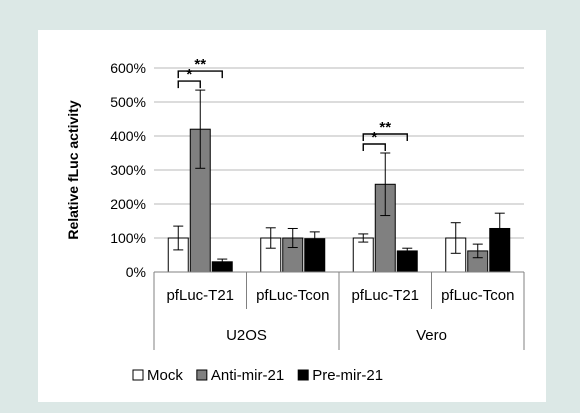 The height and width of the screenshot is (413, 580). What do you see at coordinates (246, 335) in the screenshot?
I see `x-group-label: U2OS` at bounding box center [246, 335].